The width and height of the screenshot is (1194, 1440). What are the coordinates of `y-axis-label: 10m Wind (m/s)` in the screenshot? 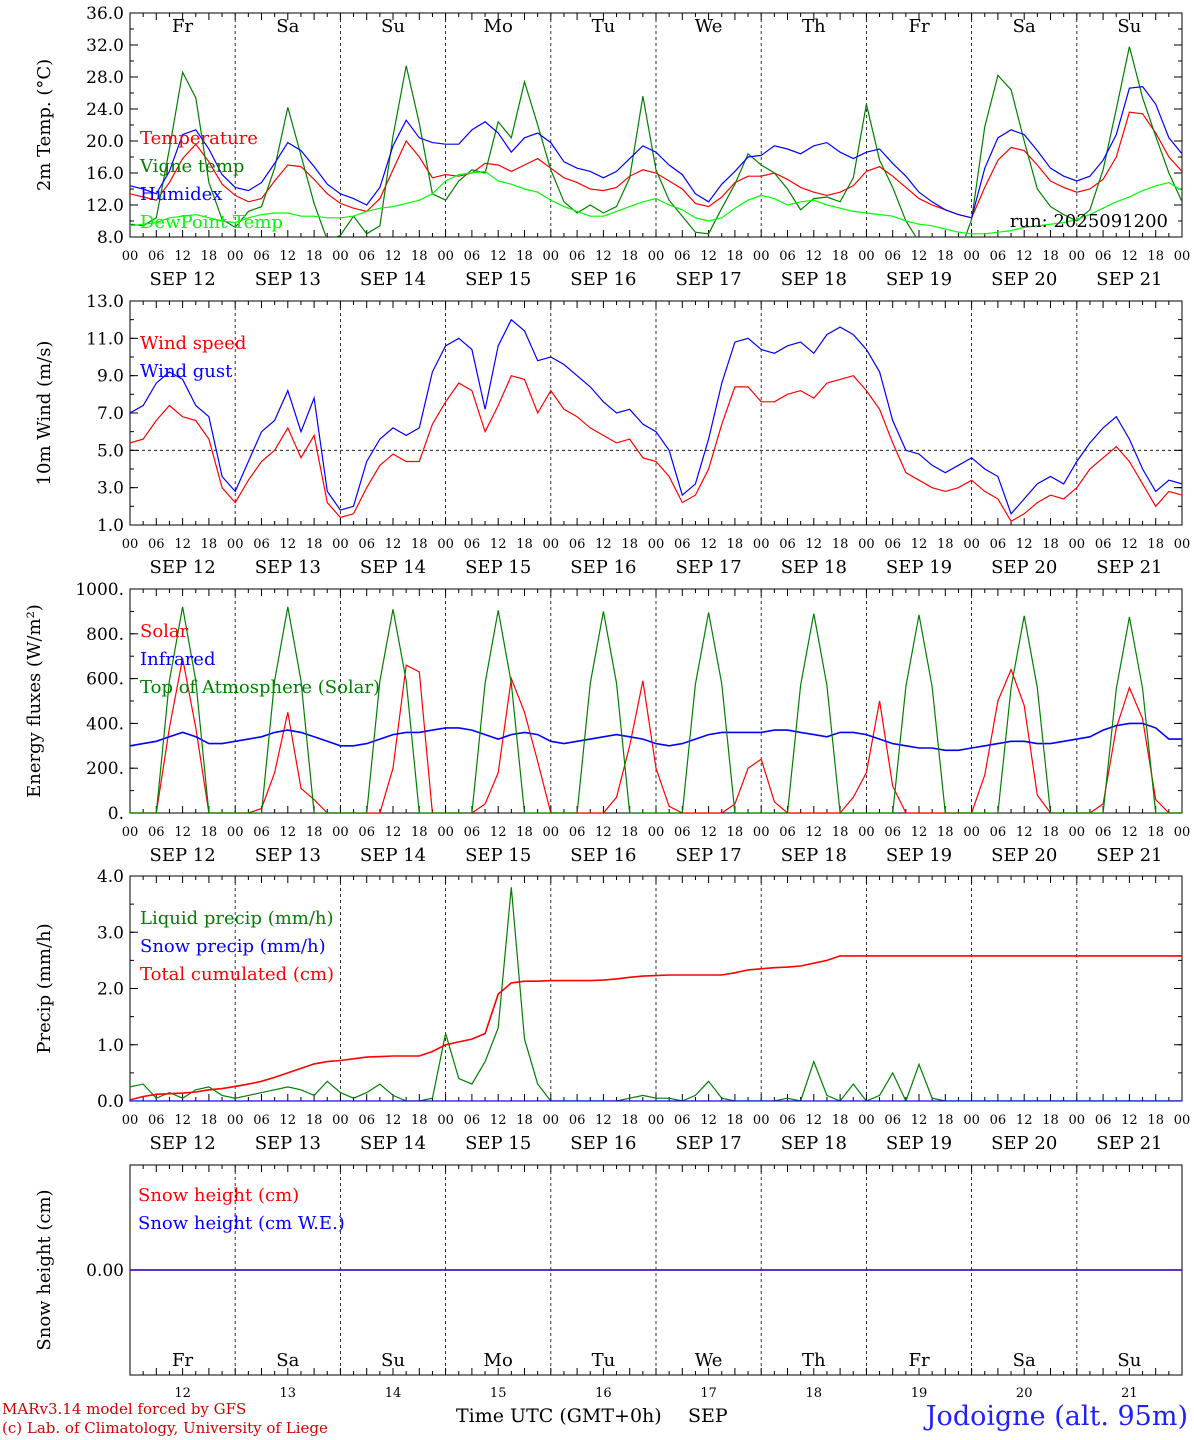 It's located at (44, 413).